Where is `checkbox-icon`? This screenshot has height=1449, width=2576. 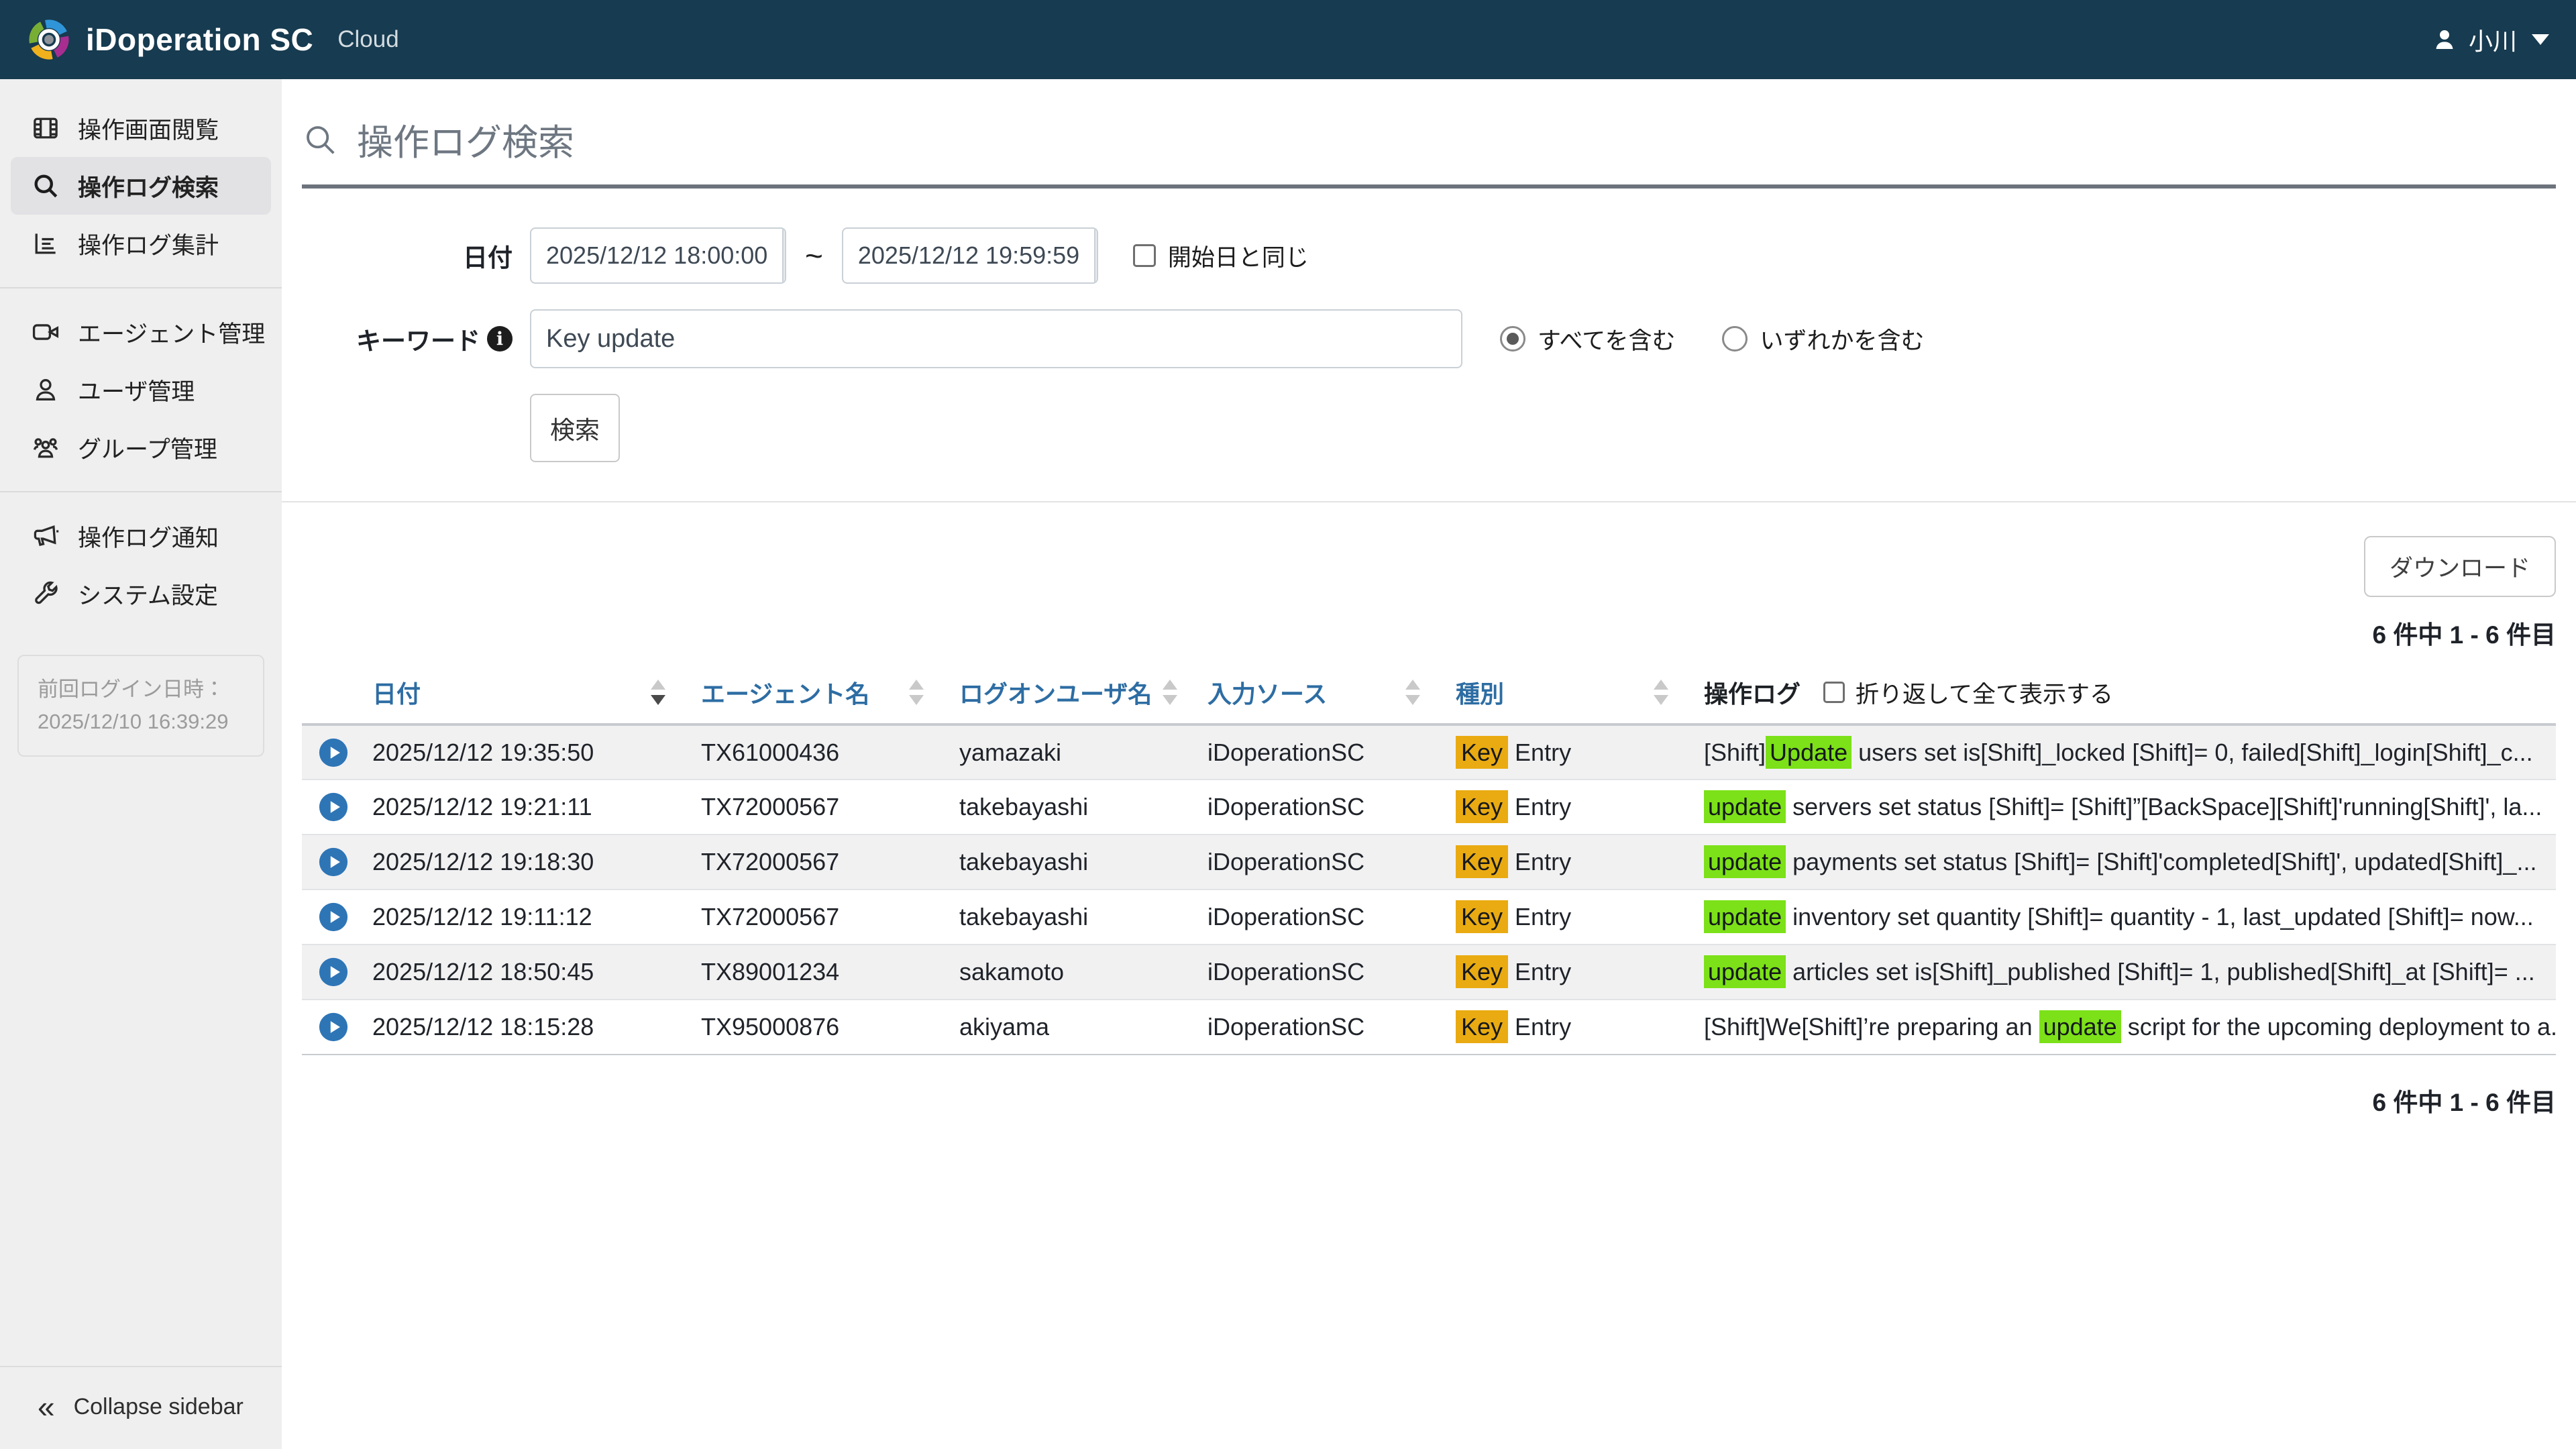
checkbox-icon is located at coordinates (1144, 255).